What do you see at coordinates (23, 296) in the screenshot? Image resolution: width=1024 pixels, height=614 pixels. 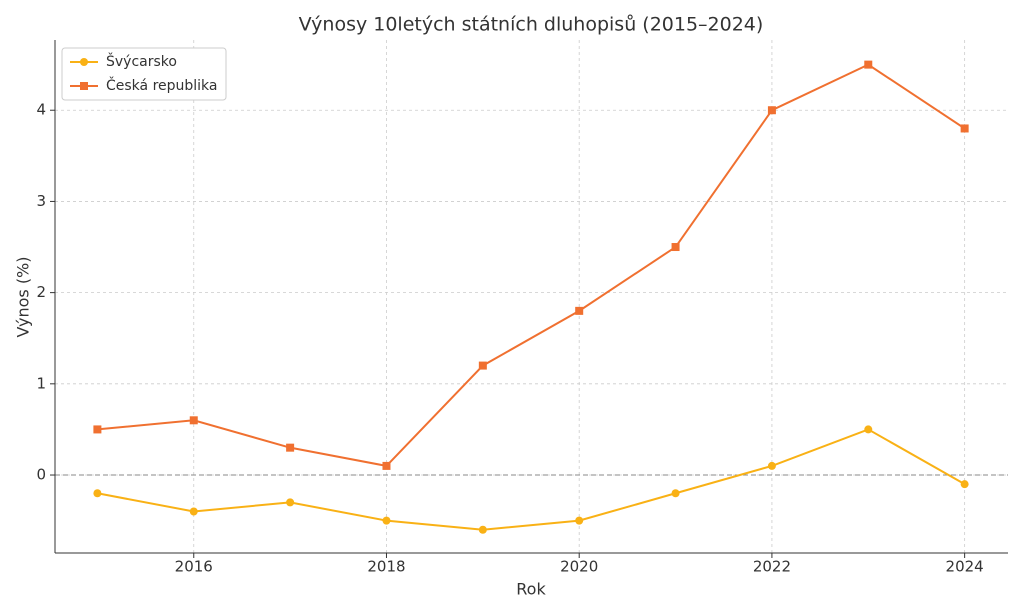 I see `y-axis-label: Výnos (%)` at bounding box center [23, 296].